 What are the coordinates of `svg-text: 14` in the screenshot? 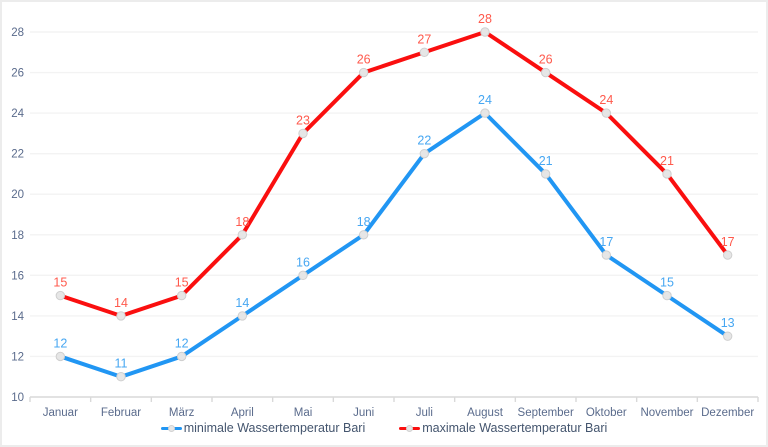 It's located at (17, 317).